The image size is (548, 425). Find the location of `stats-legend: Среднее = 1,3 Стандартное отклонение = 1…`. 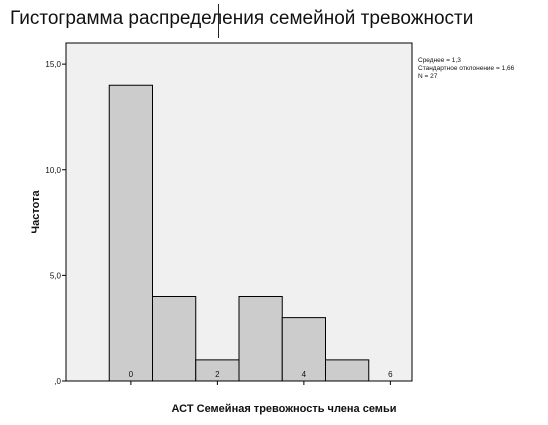

stats-legend: Среднее = 1,3 Стандартное отклонение = 1… is located at coordinates (466, 69).